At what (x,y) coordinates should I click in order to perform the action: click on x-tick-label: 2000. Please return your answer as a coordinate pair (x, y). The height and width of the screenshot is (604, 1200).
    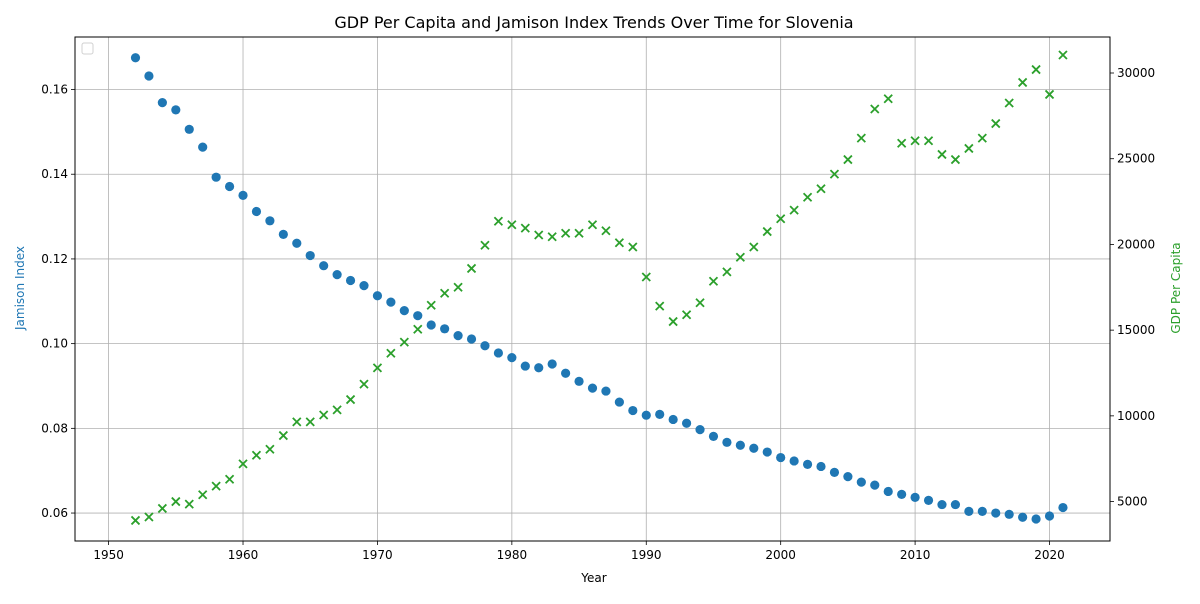
    Looking at the image, I should click on (780, 555).